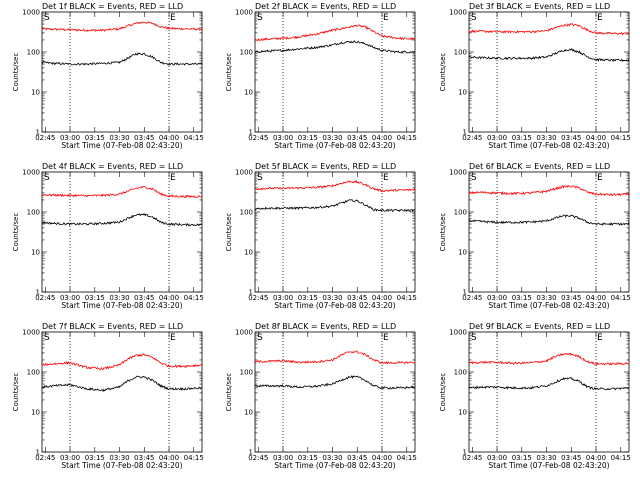 This screenshot has width=640, height=480. I want to click on panel-title: Det 2f BLACK = Events, RED = LLD, so click(325, 6).